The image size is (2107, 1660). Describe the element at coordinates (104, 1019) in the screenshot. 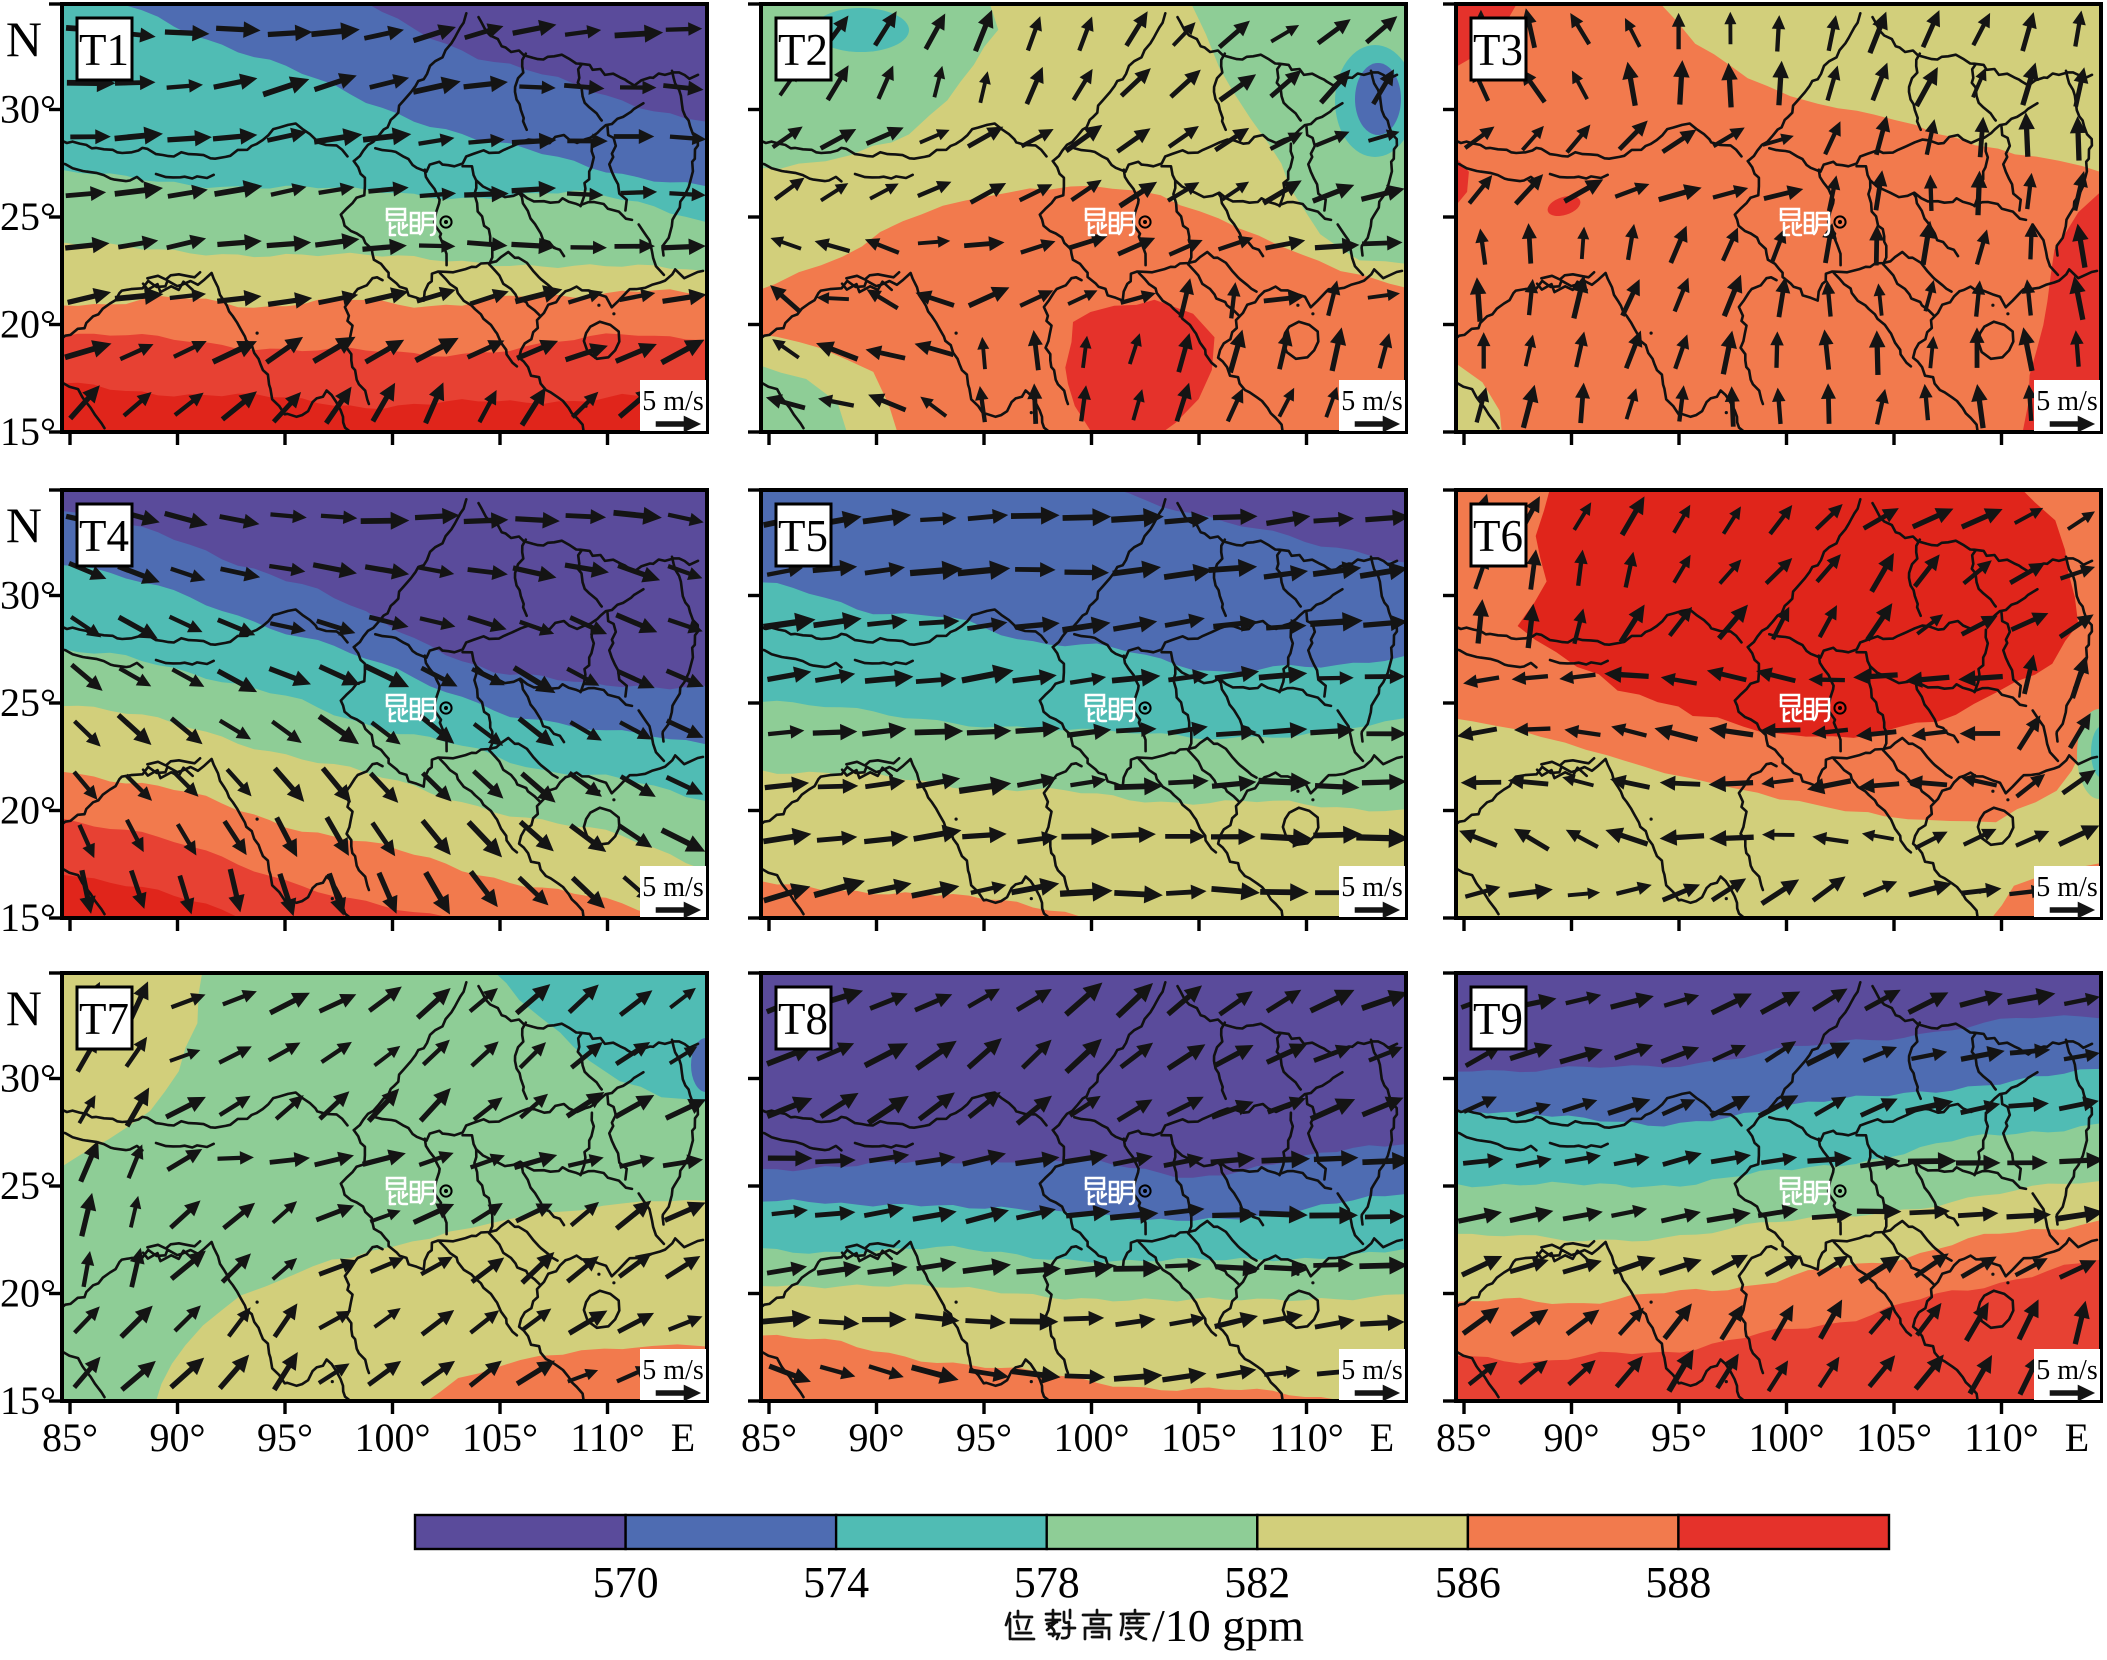

I see `svg-text: T7` at that location.